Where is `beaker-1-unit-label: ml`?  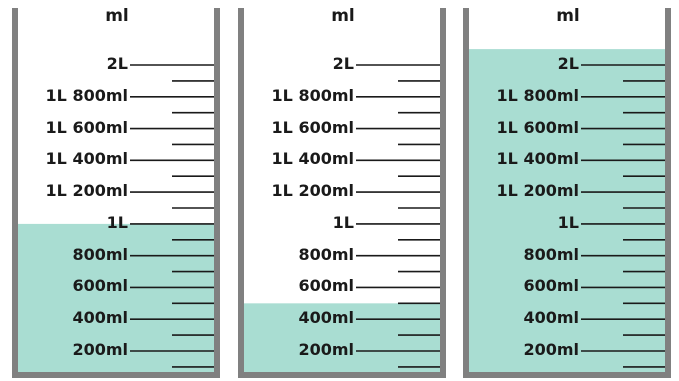 beaker-1-unit-label: ml is located at coordinates (117, 16).